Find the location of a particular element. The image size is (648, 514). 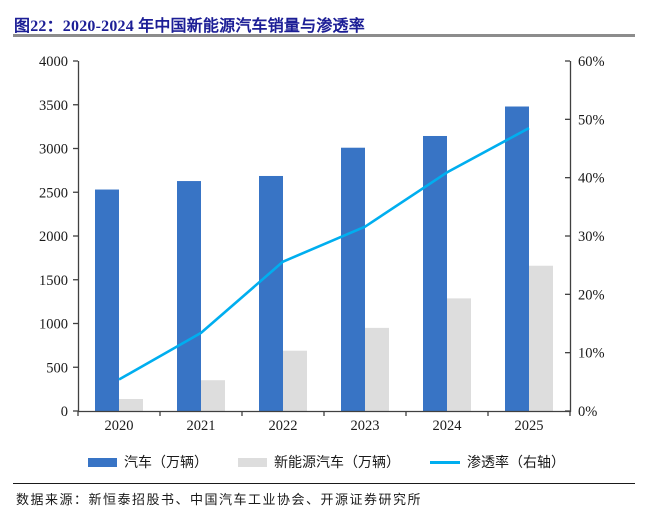

footer-divider is located at coordinates (324, 483).